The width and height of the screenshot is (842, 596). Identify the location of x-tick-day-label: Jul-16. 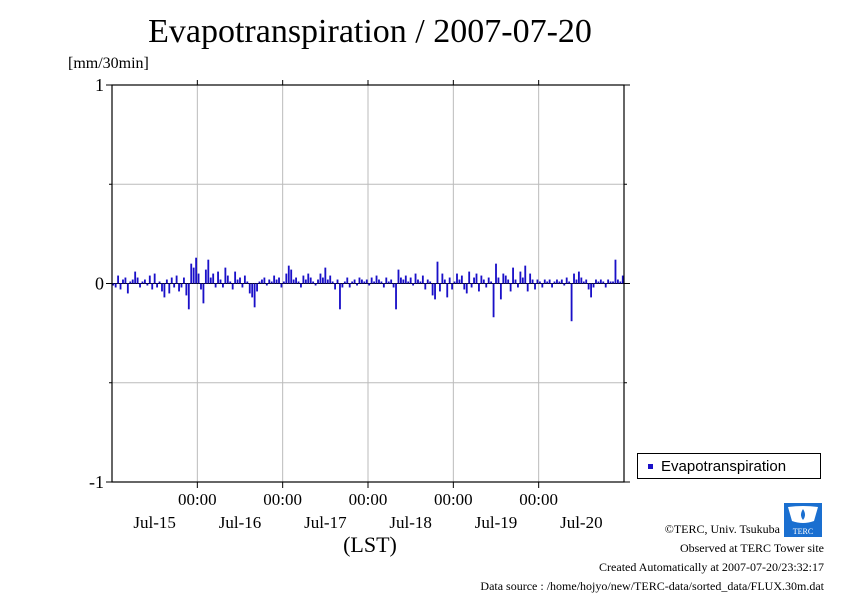
(240, 522).